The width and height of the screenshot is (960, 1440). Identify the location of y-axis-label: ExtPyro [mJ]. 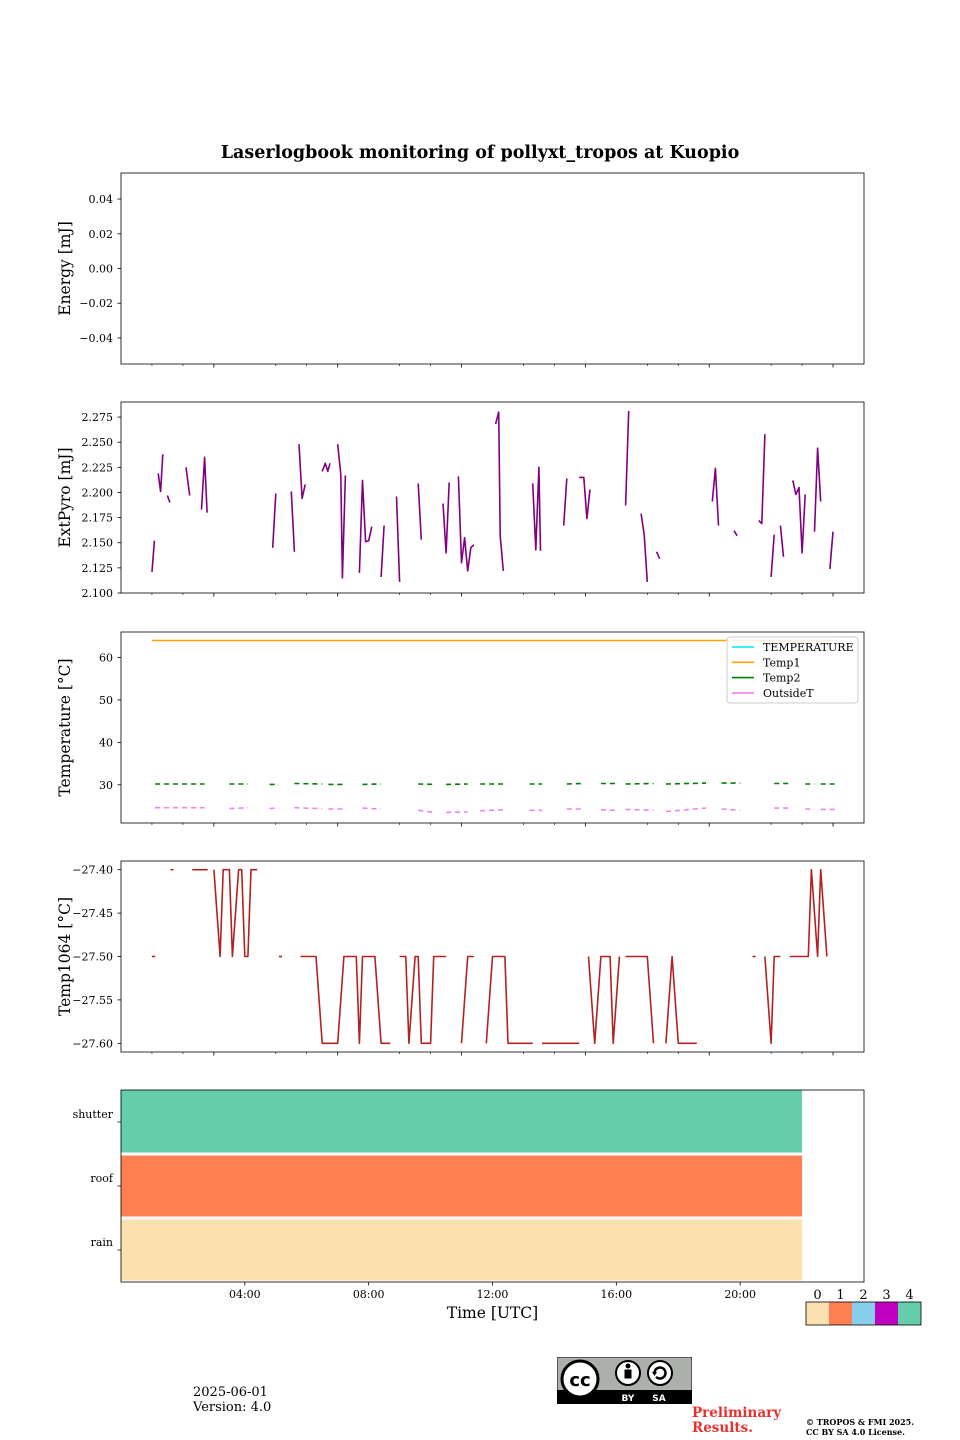
(65, 497).